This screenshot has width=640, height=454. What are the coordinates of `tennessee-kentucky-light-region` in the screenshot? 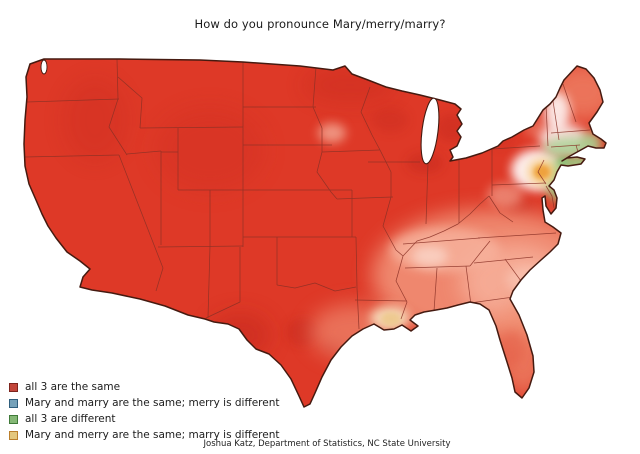 It's located at (445, 250).